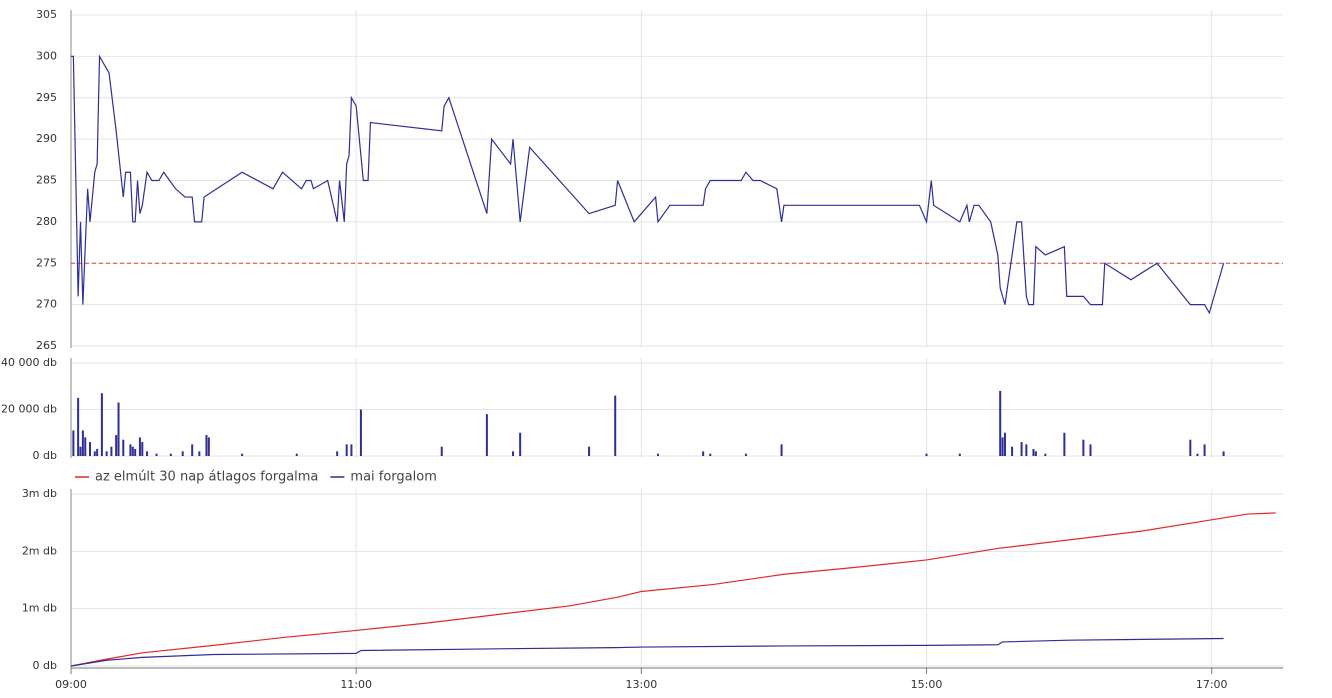 This screenshot has height=698, width=1332. I want to click on y-tick-label: 305, so click(46, 14).